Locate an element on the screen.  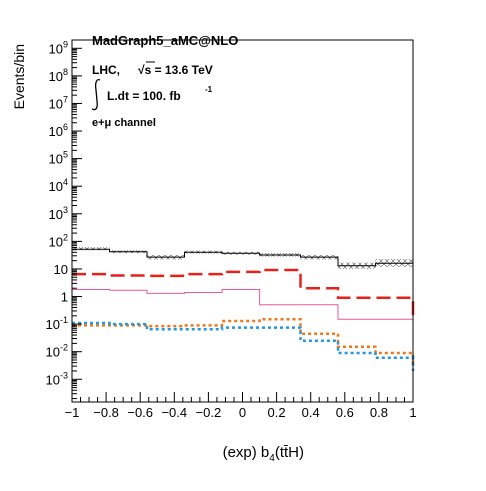
annotation-lumi: L.dt = 100. fb is located at coordinates (144, 96).